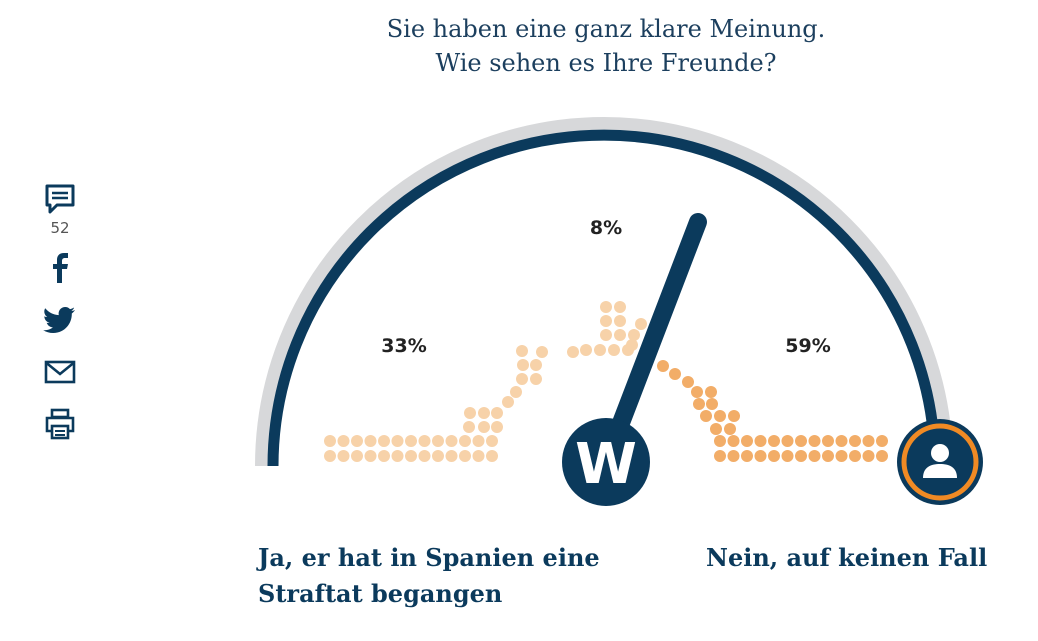 Image resolution: width=1038 pixels, height=641 pixels. Describe the element at coordinates (60, 320) in the screenshot. I see `twitter-icon` at that location.